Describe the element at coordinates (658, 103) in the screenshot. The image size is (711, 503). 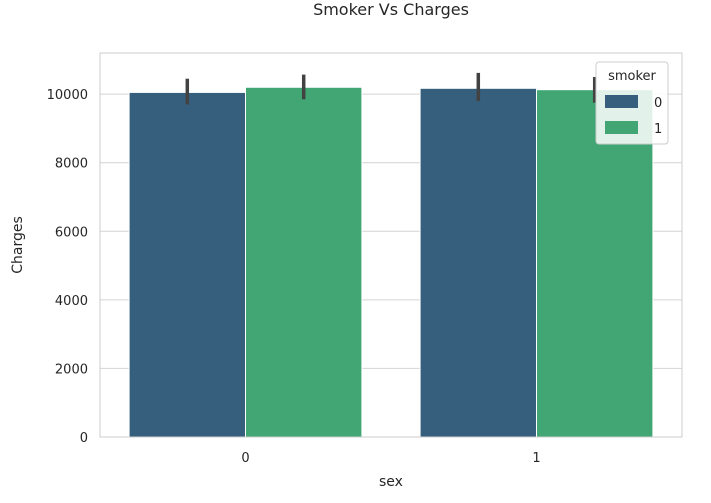
I see `legend-label-0: 0` at that location.